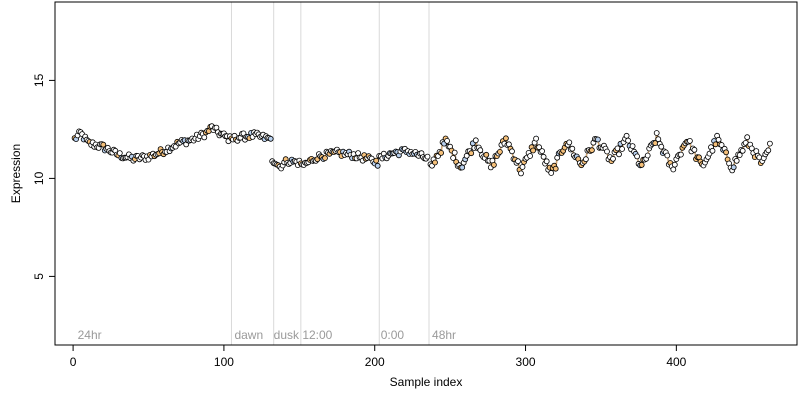 This screenshot has width=800, height=400. Describe the element at coordinates (526, 362) in the screenshot. I see `x-tick-label: 300` at that location.